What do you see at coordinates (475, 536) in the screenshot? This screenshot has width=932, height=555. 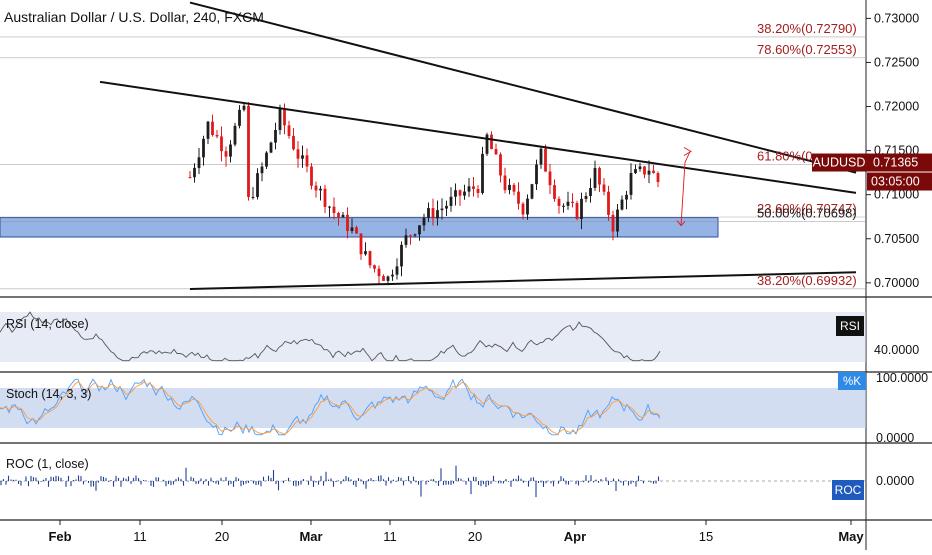 I see `time-tick-label: 20` at bounding box center [475, 536].